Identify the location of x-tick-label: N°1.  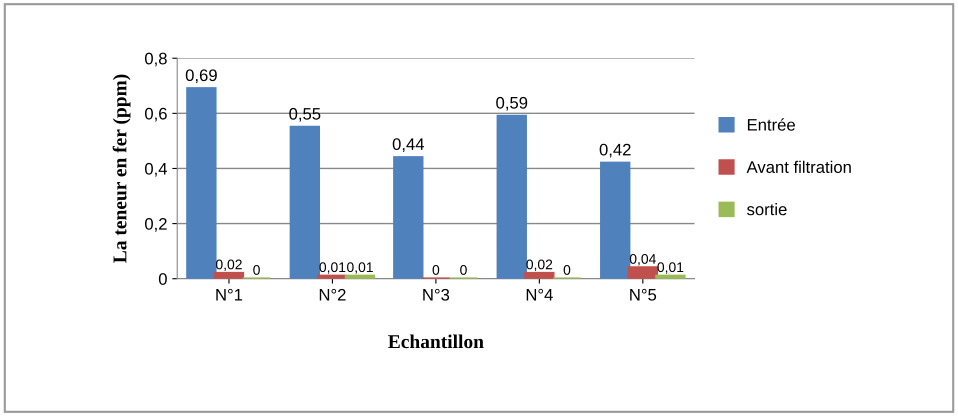
(229, 294).